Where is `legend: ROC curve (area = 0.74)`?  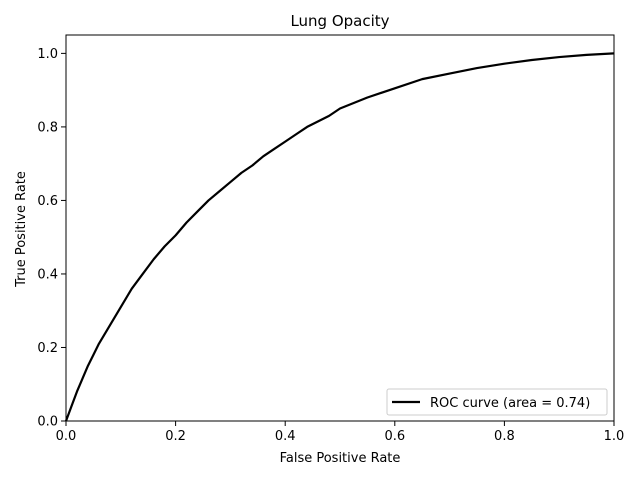
legend: ROC curve (area = 0.74) is located at coordinates (497, 402).